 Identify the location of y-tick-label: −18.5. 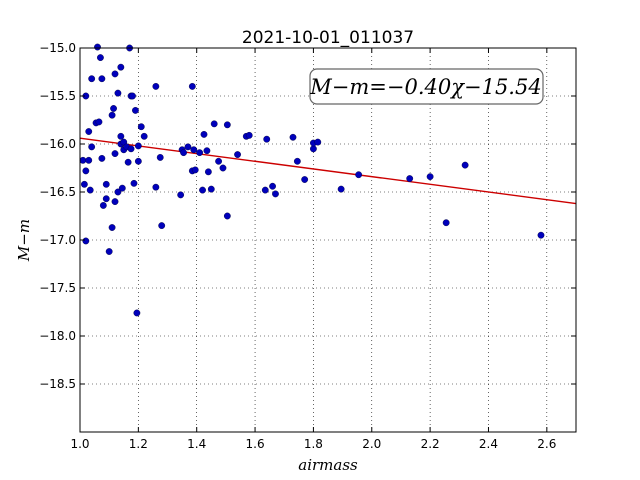
(57, 384).